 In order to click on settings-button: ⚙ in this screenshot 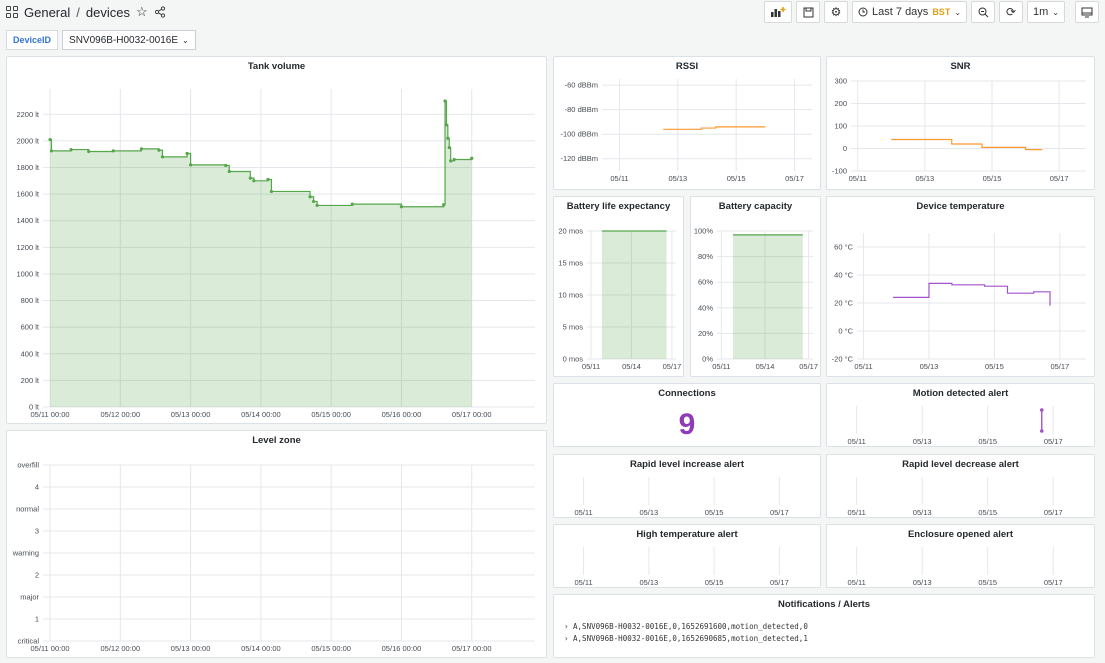, I will do `click(836, 12)`.